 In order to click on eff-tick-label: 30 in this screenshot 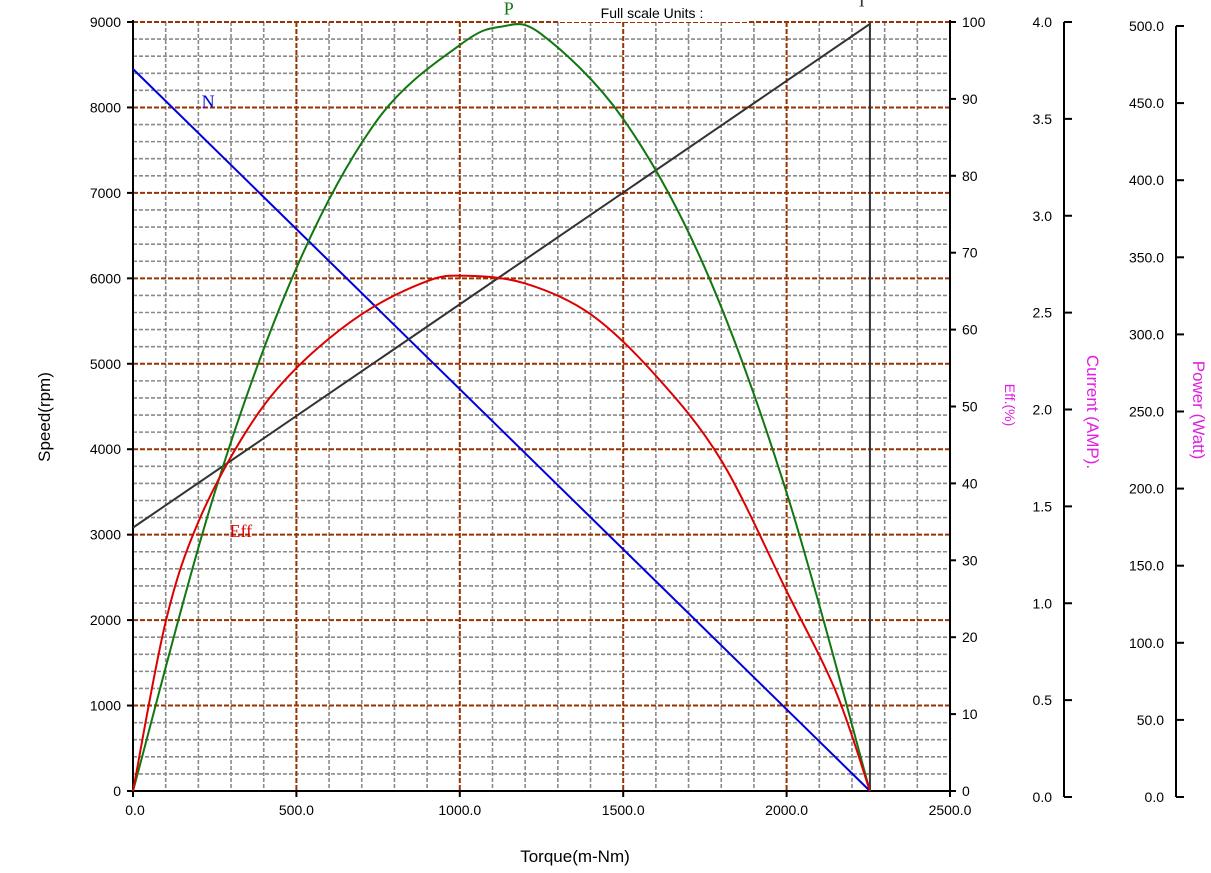, I will do `click(970, 560)`.